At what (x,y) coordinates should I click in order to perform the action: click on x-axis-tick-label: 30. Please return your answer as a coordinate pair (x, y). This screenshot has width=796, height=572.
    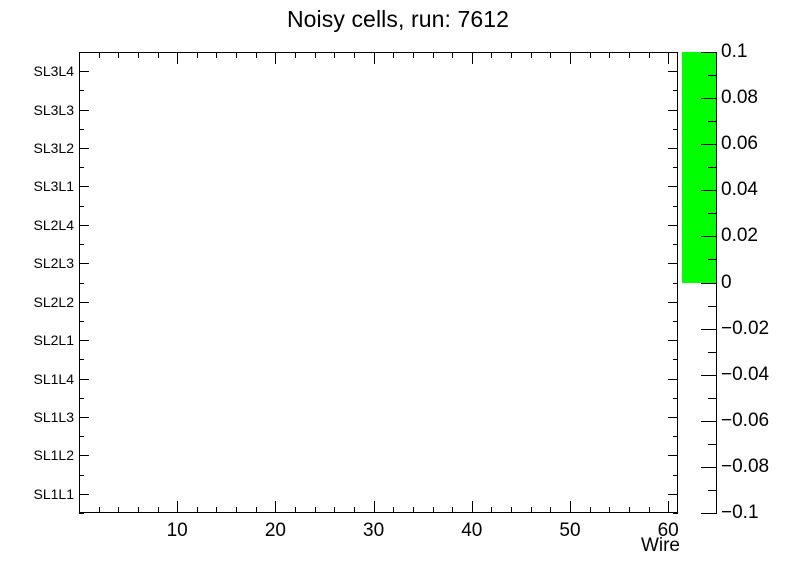
    Looking at the image, I should click on (374, 530).